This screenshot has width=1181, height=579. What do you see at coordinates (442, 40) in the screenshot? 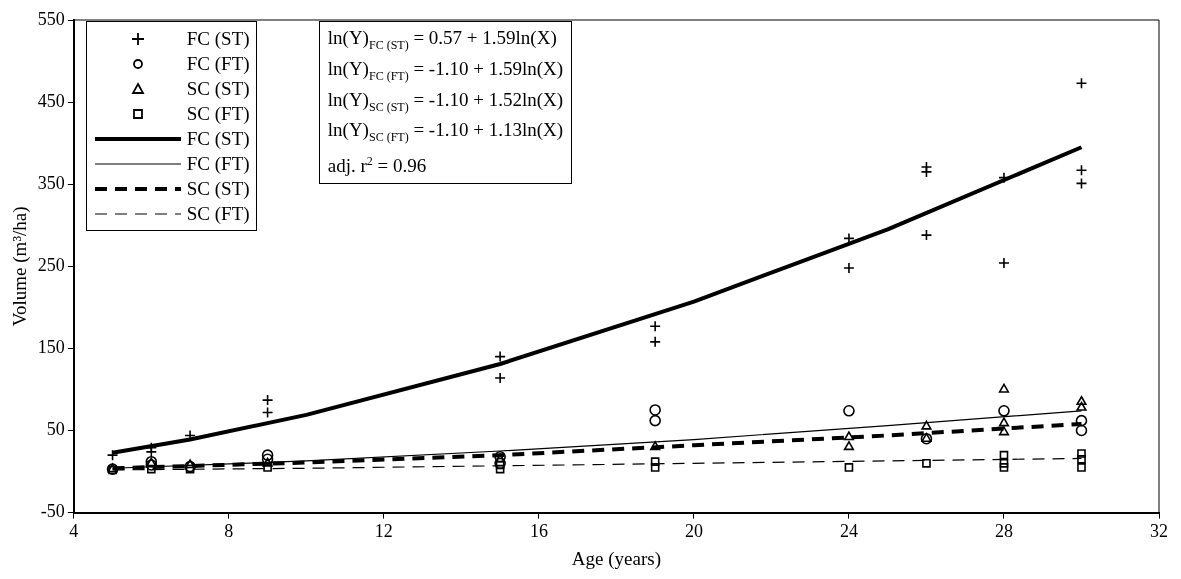
I see `annotation: ln(Y)$_{FC (ST)}$ = 0.57 + 1.59ln(X)` at bounding box center [442, 40].